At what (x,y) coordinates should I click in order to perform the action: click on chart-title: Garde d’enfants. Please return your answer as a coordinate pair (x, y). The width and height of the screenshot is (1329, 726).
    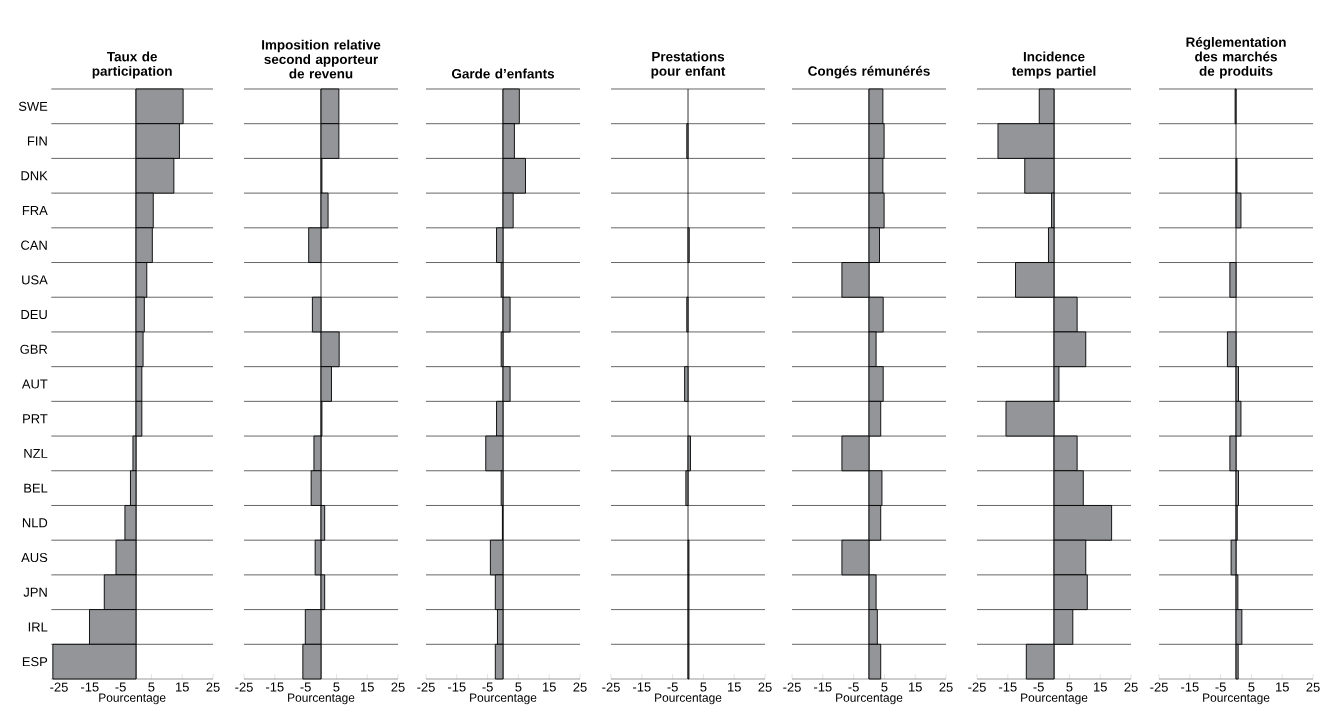
    Looking at the image, I should click on (503, 73).